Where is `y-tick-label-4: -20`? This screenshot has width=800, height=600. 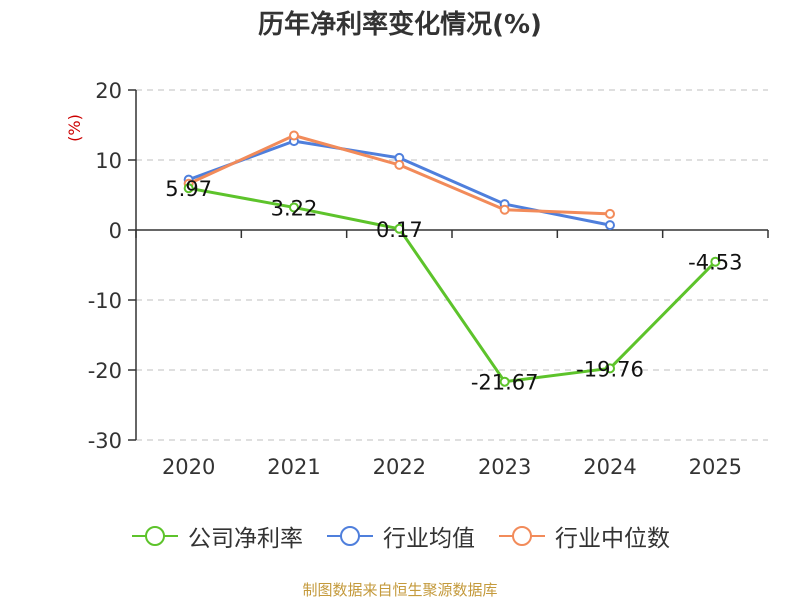 y-tick-label-4: -20 is located at coordinates (105, 371).